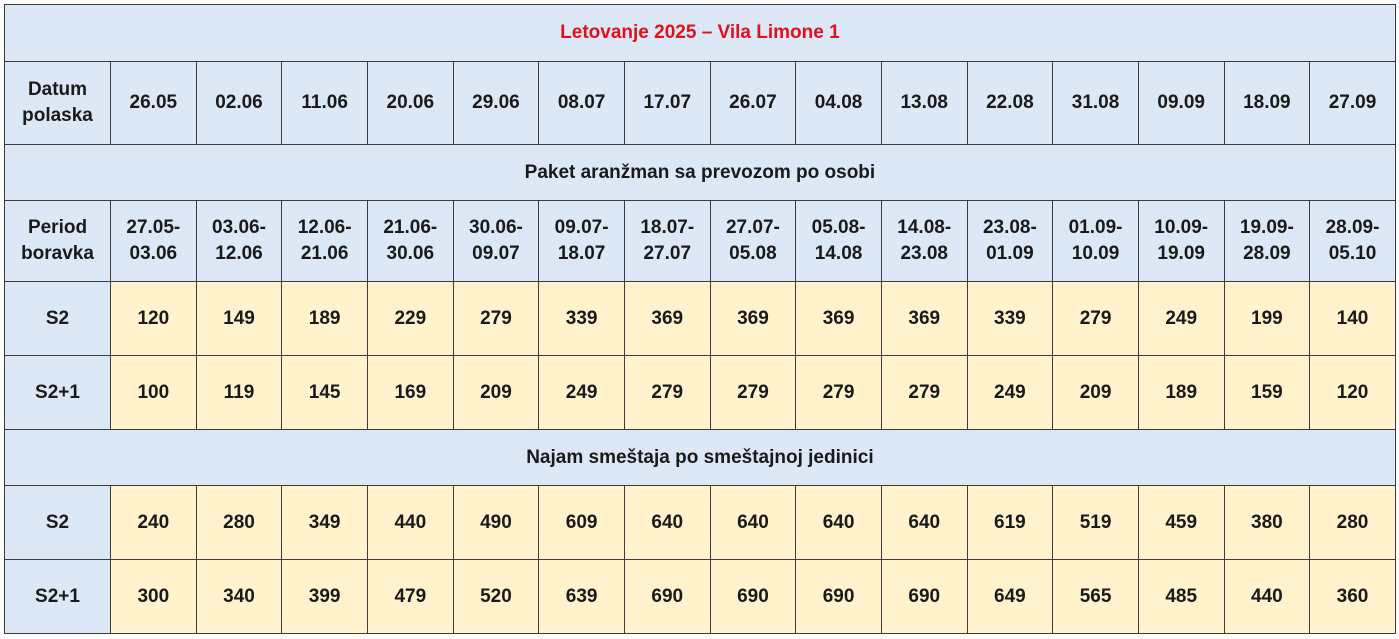  I want to click on period-cell: 12.06- 21.06, so click(324, 241).